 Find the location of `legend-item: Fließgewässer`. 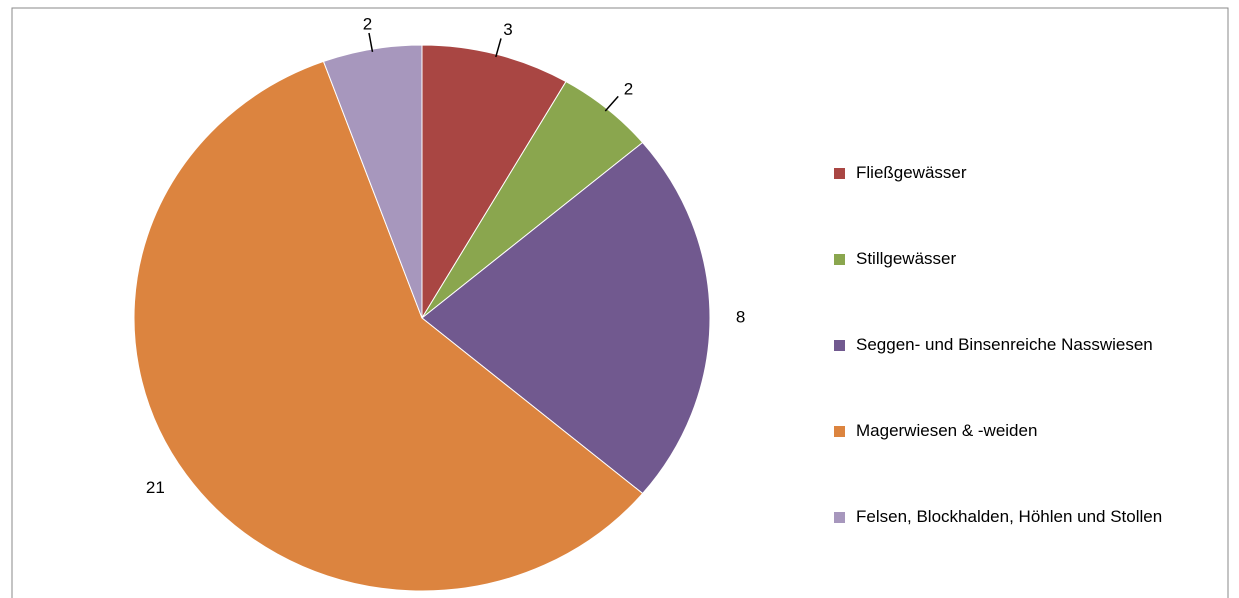

legend-item: Fließgewässer is located at coordinates (1031, 203).